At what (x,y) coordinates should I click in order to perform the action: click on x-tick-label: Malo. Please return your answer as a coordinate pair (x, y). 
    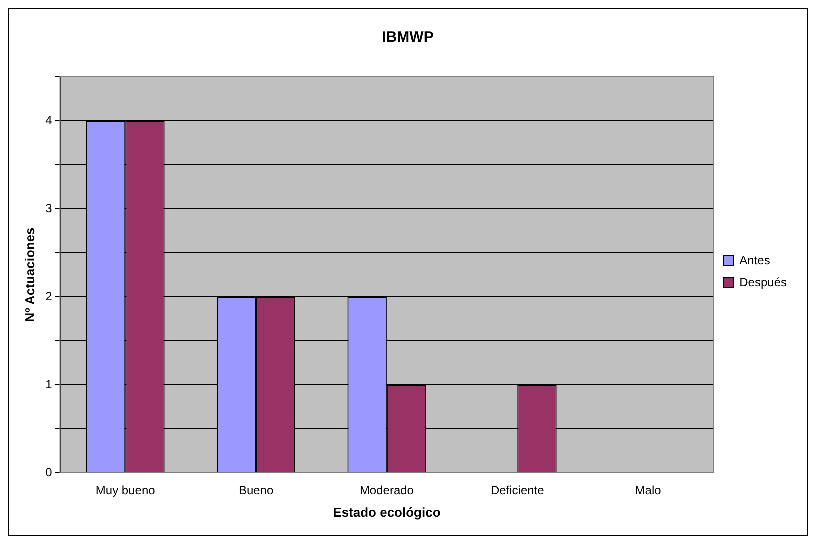
    Looking at the image, I should click on (648, 491).